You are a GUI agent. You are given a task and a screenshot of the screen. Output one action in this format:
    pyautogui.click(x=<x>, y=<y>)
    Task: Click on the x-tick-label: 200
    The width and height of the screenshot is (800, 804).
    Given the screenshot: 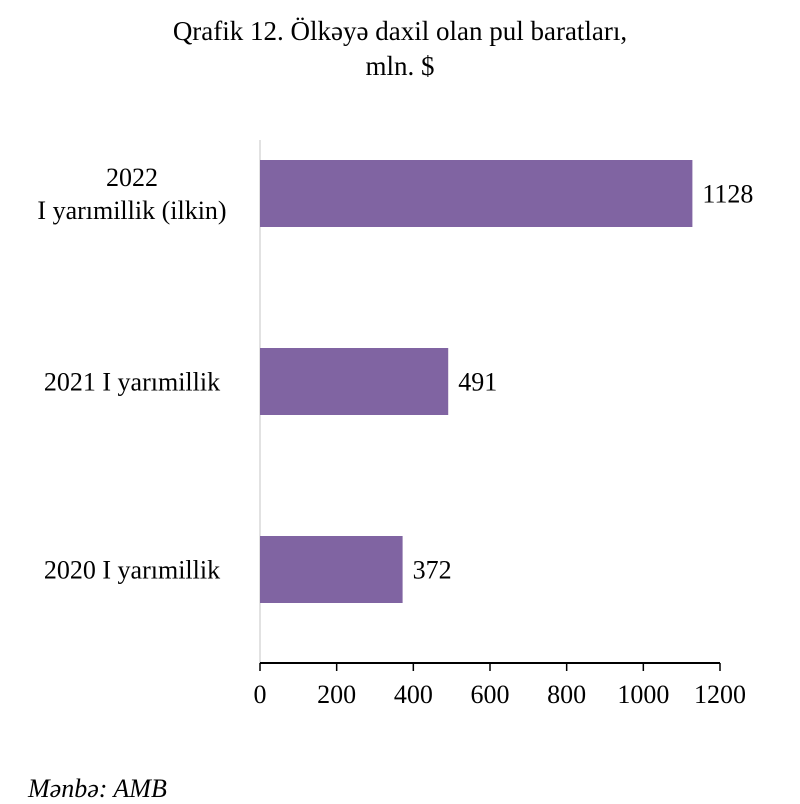 What is the action you would take?
    pyautogui.click(x=336, y=694)
    